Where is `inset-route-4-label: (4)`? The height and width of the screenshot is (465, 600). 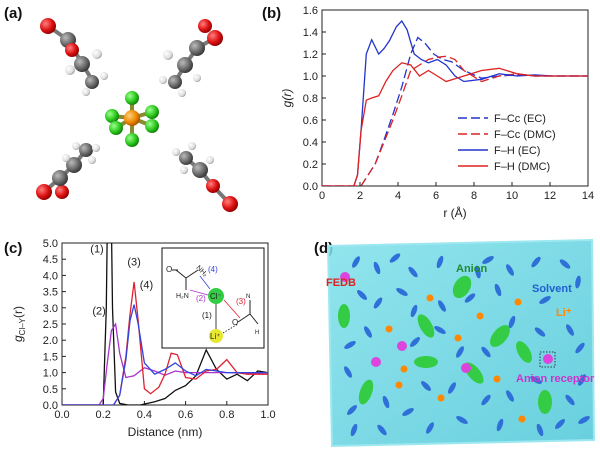
inset-route-4-label: (4) is located at coordinates (213, 269).